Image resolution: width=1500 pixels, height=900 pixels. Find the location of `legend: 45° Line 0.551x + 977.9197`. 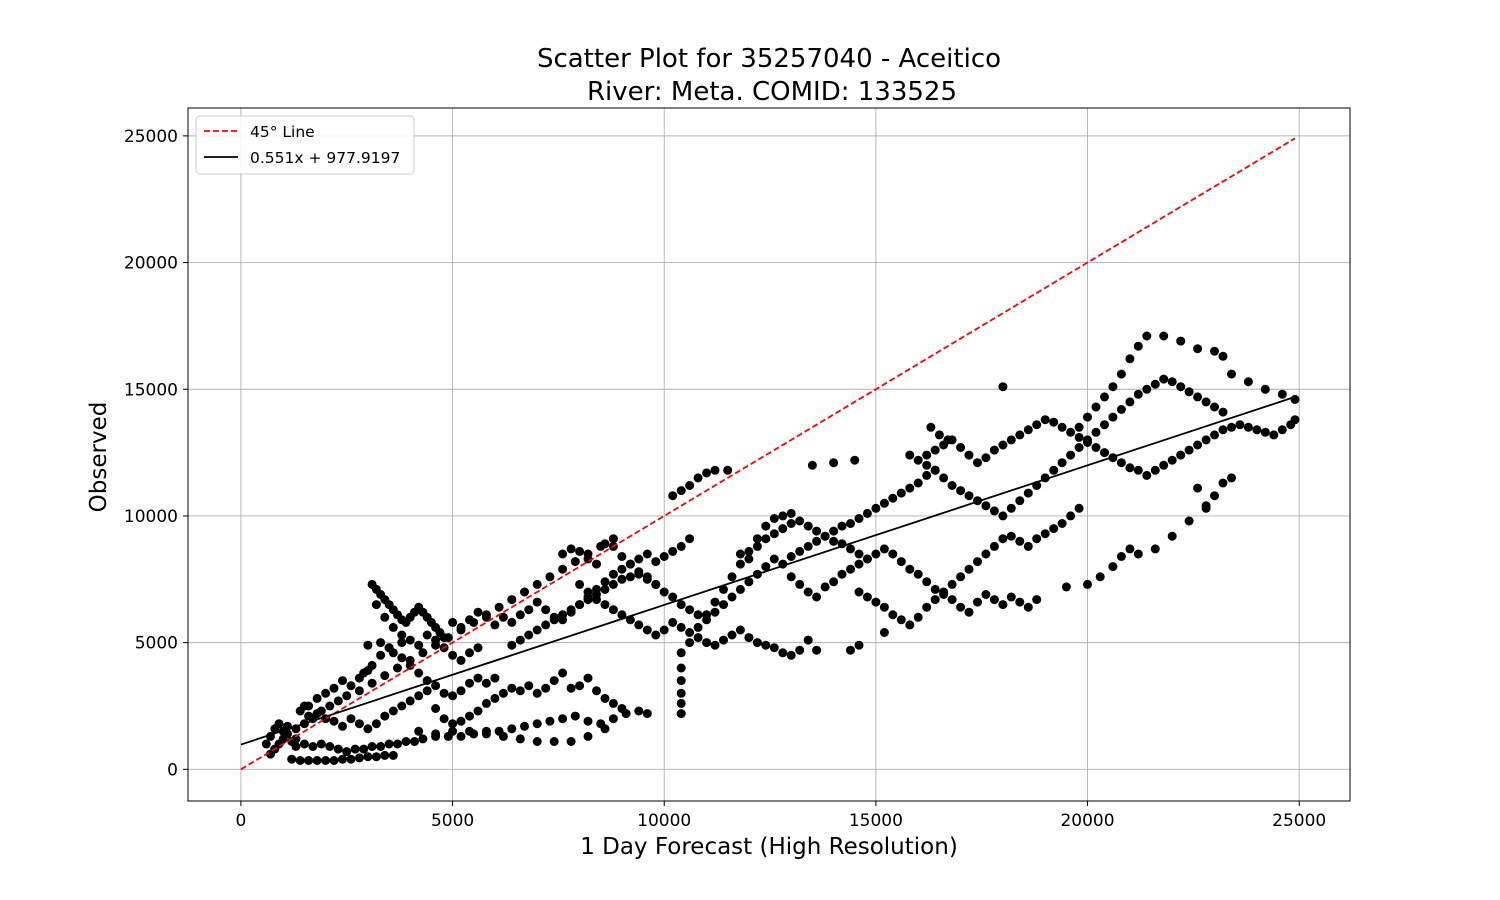

legend: 45° Line 0.551x + 977.9197 is located at coordinates (305, 145).